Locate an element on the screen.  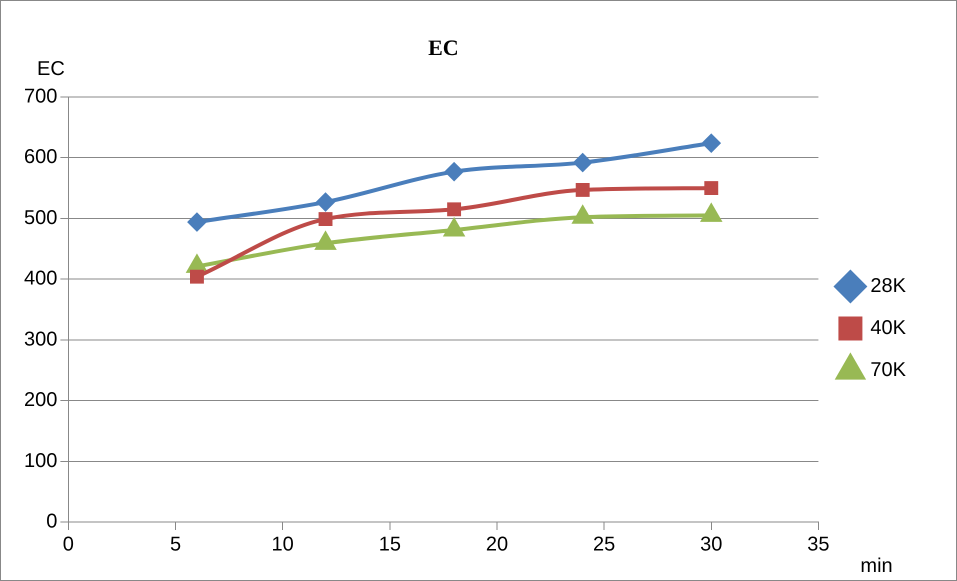
y-tick-label: 300 is located at coordinates (41, 339).